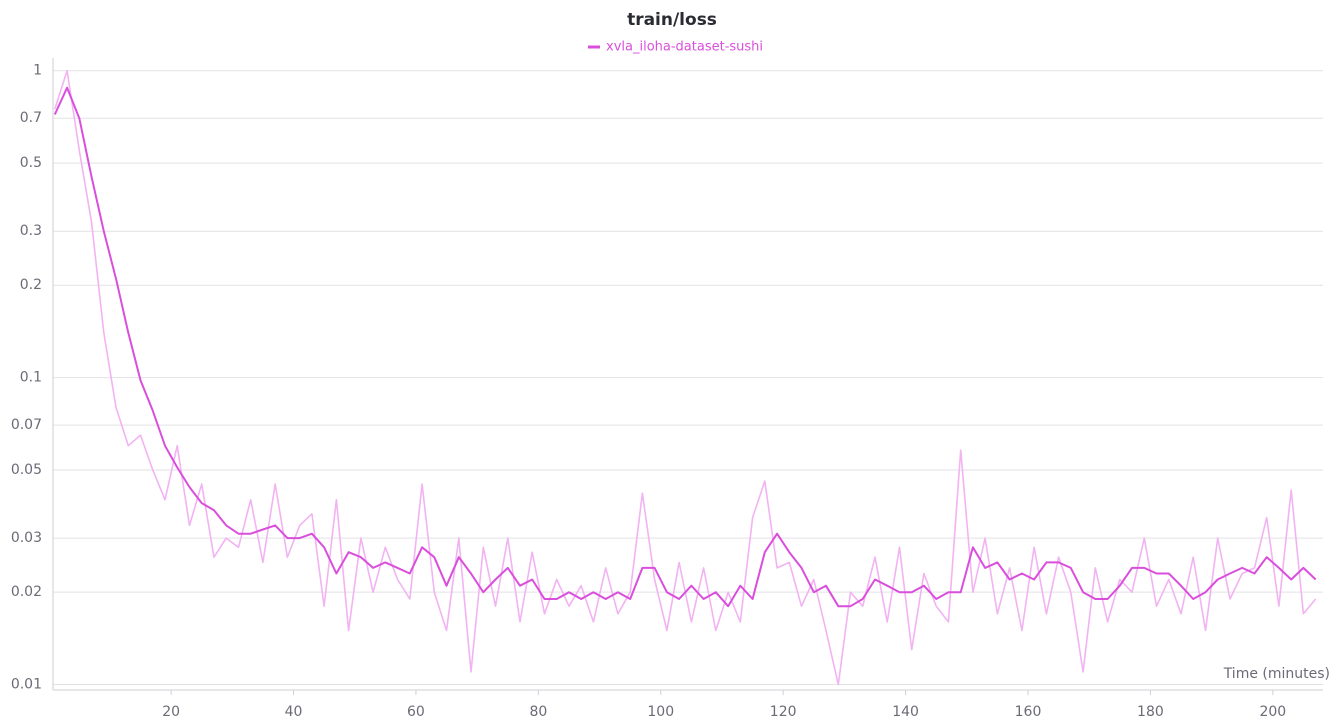 The height and width of the screenshot is (724, 1344). I want to click on y-tick-label: 0.02, so click(26, 592).